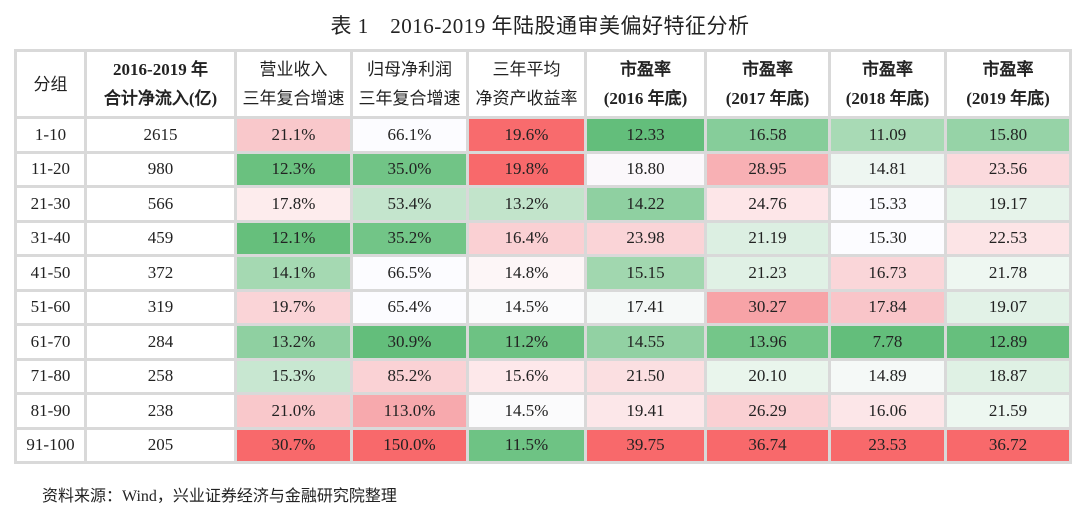 The width and height of the screenshot is (1080, 507). What do you see at coordinates (887, 135) in the screenshot?
I see `heatmap-cell: 11.09` at bounding box center [887, 135].